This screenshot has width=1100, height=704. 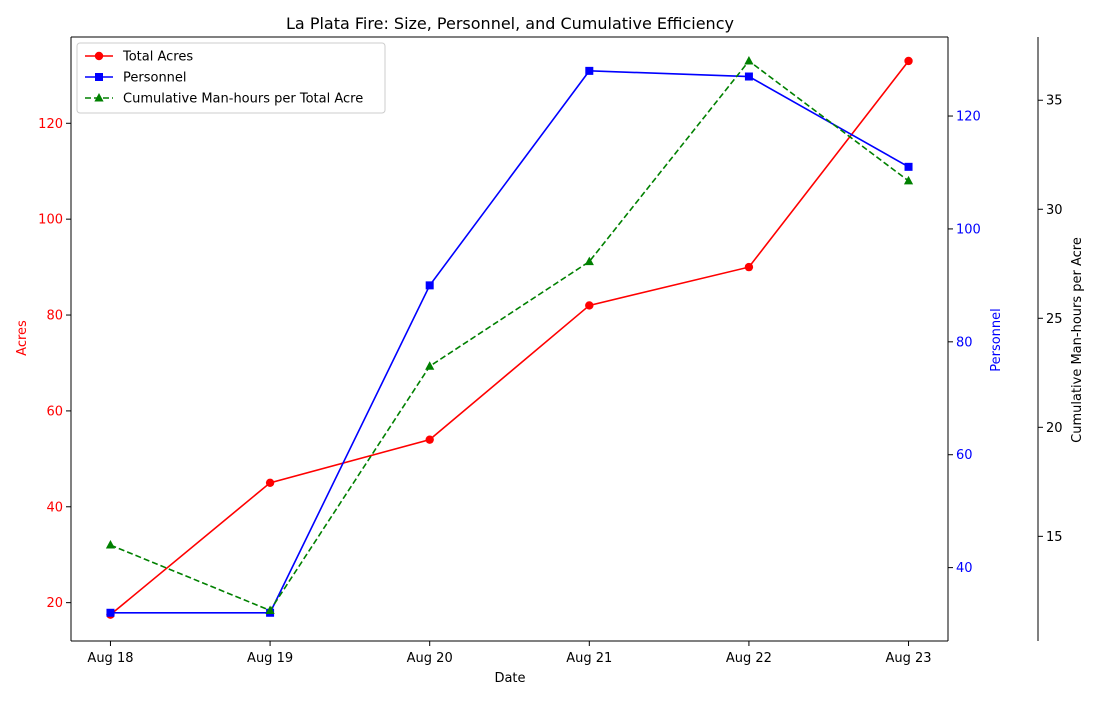 What do you see at coordinates (243, 99) in the screenshot?
I see `legend-label-manhours: Cumulative Man-hours per Total Acre` at bounding box center [243, 99].